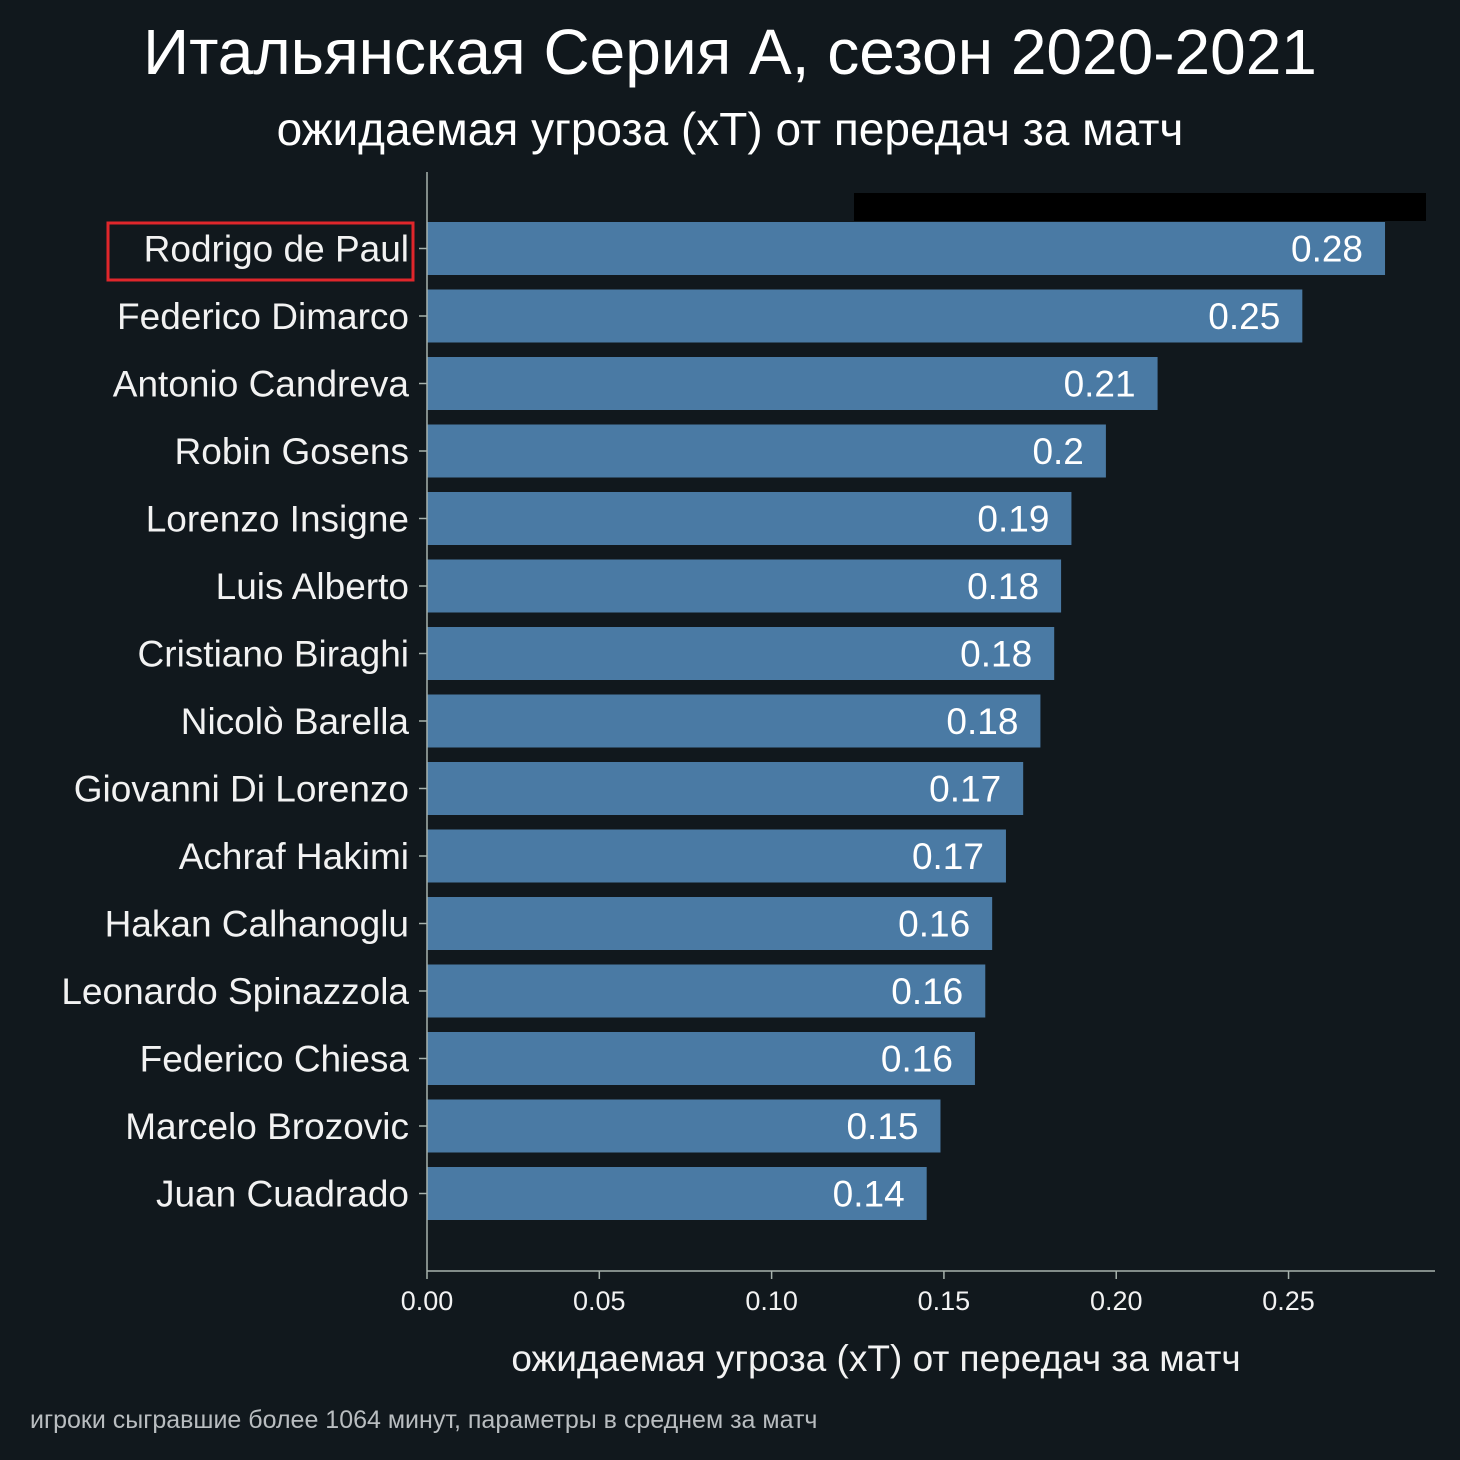 The height and width of the screenshot is (1460, 1460). Describe the element at coordinates (1057, 451) in the screenshot. I see `value-label: 0.2` at that location.